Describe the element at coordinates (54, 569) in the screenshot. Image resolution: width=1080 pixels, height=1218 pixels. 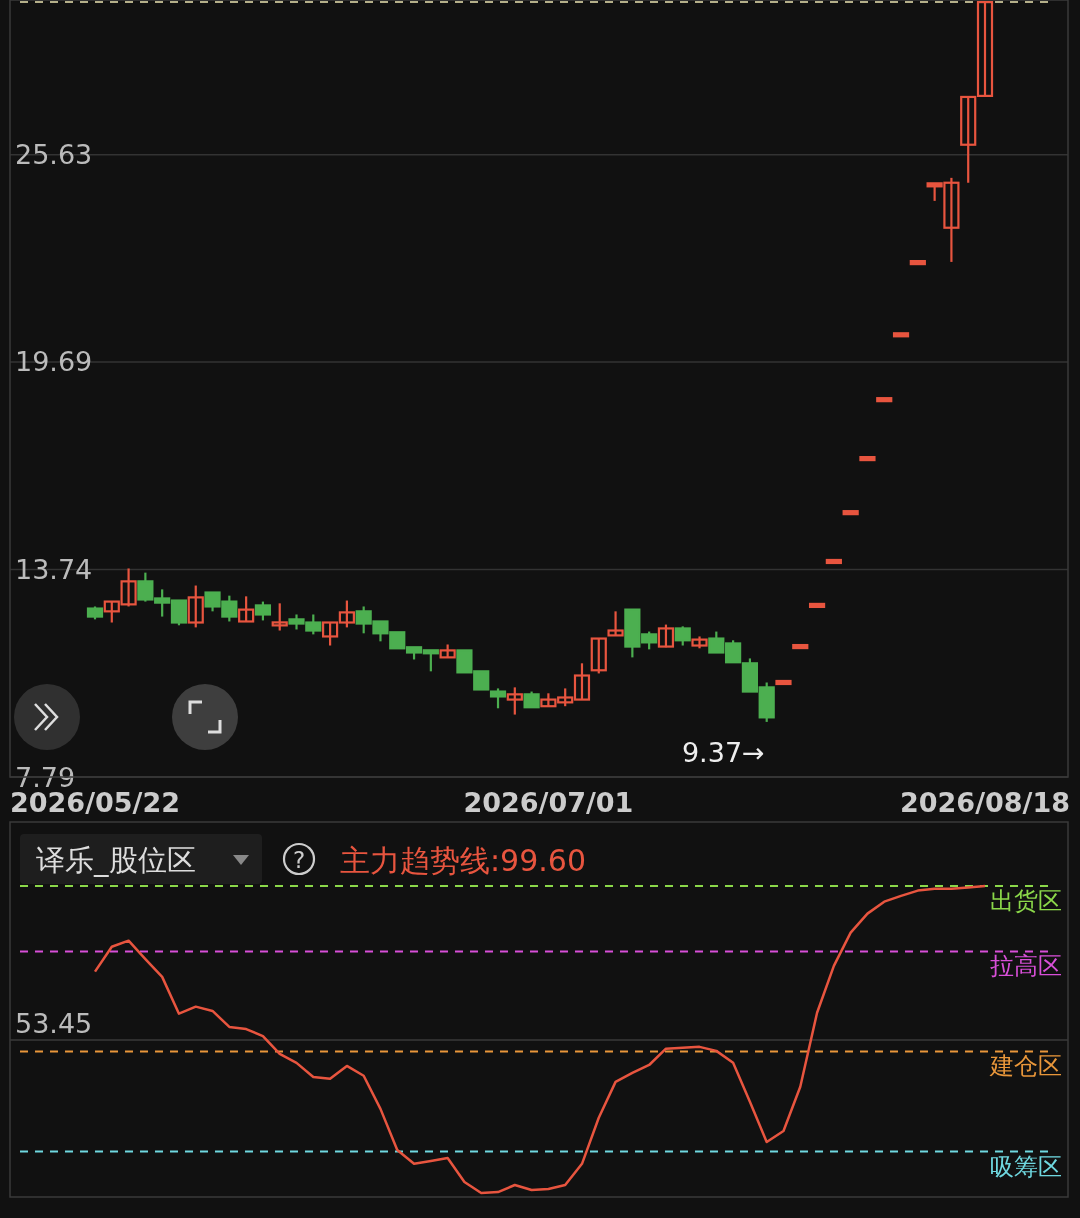
I see `y-tick-label: 13.74` at that location.